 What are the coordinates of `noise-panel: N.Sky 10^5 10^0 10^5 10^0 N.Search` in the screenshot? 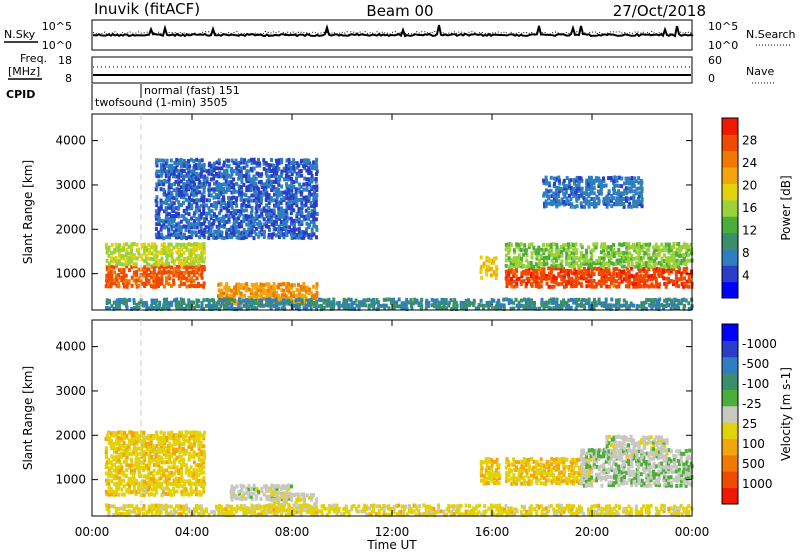 It's located at (400, 35).